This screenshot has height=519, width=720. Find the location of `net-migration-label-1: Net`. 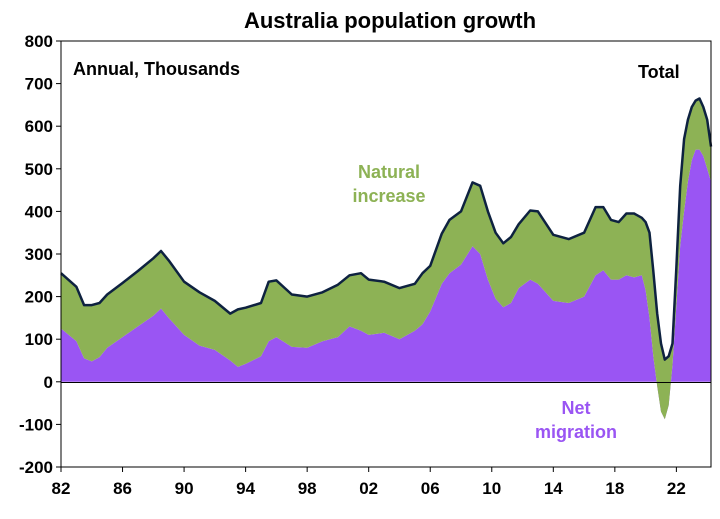

net-migration-label-1: Net is located at coordinates (575, 408).